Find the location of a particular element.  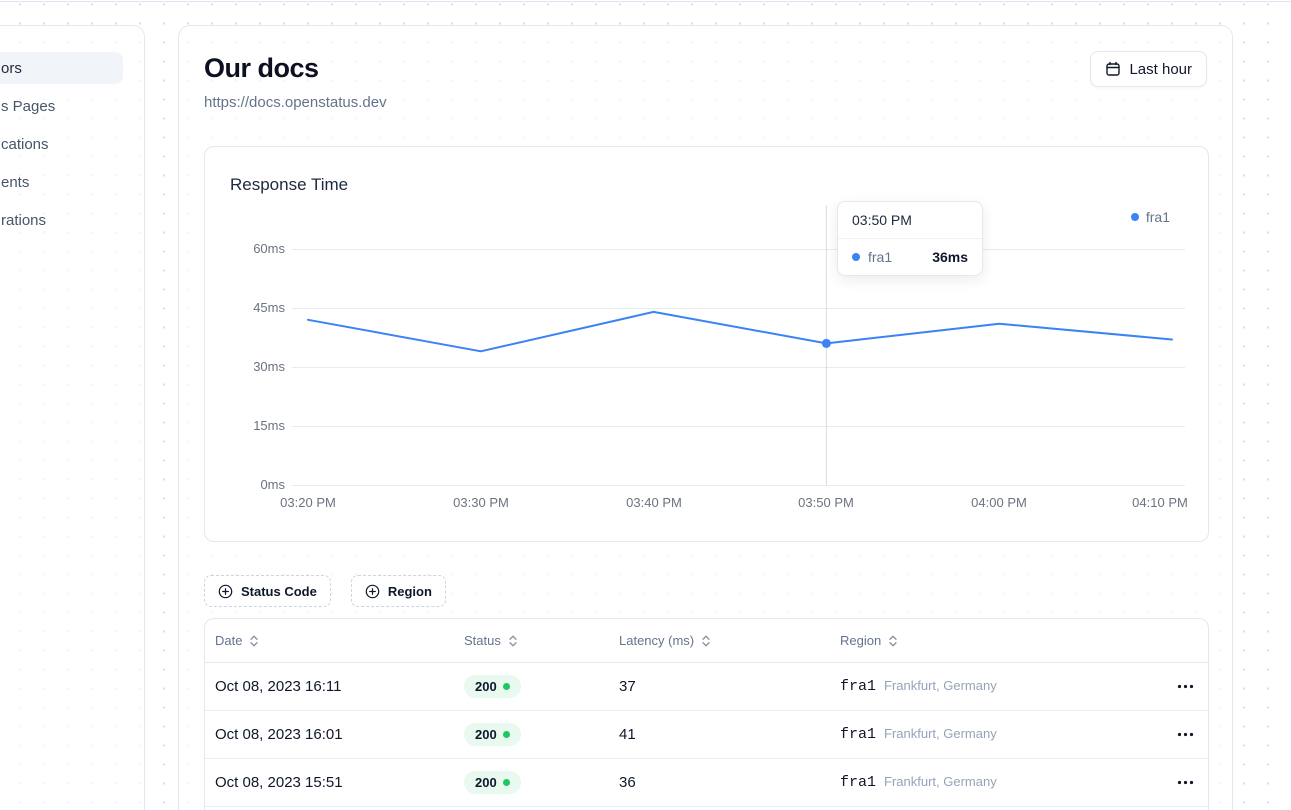

page-title: Our docs is located at coordinates (261, 68).